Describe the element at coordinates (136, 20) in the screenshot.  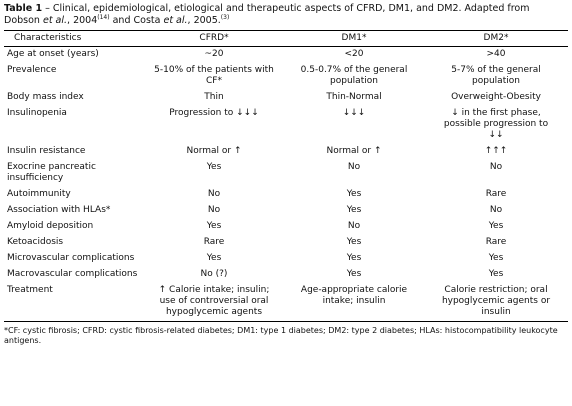
I see `caption-text: and Costa` at that location.